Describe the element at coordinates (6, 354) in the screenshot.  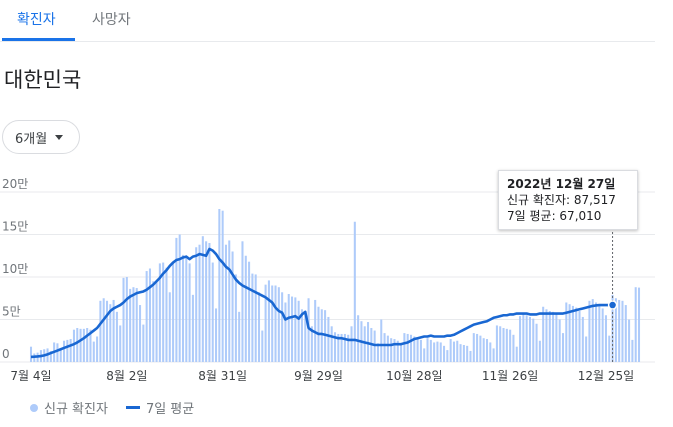
I see `y-tick-label: 0` at that location.